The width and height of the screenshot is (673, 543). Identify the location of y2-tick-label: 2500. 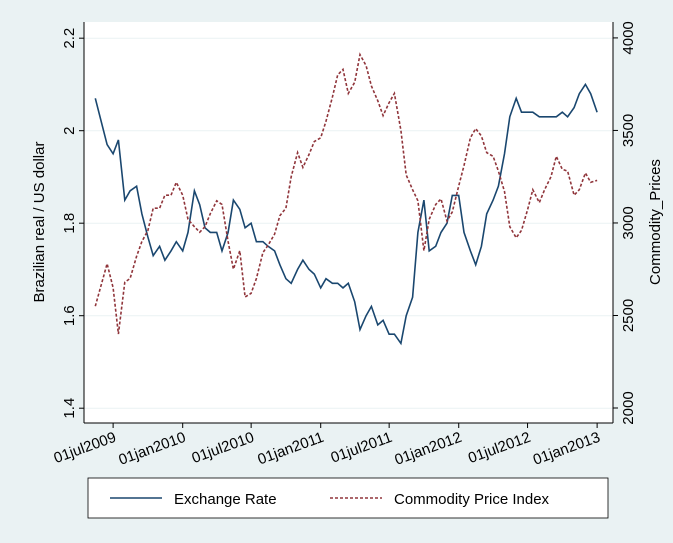
(628, 315).